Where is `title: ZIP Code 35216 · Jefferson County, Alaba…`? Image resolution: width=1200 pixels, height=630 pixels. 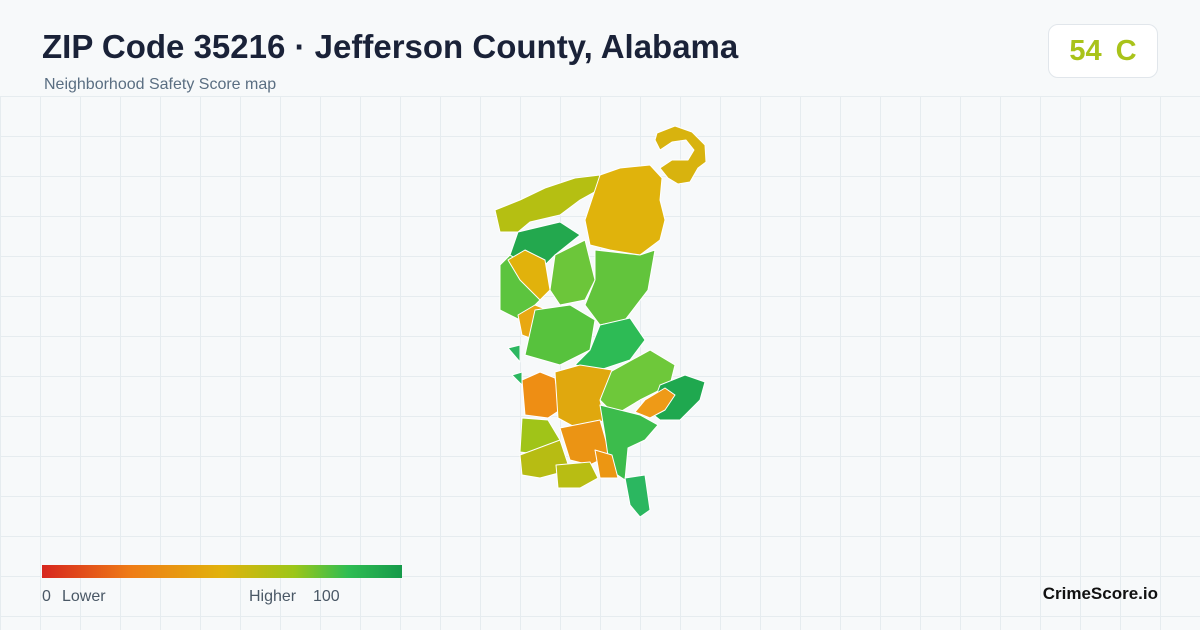
title: ZIP Code 35216 · Jefferson County, Alaba… is located at coordinates (390, 46).